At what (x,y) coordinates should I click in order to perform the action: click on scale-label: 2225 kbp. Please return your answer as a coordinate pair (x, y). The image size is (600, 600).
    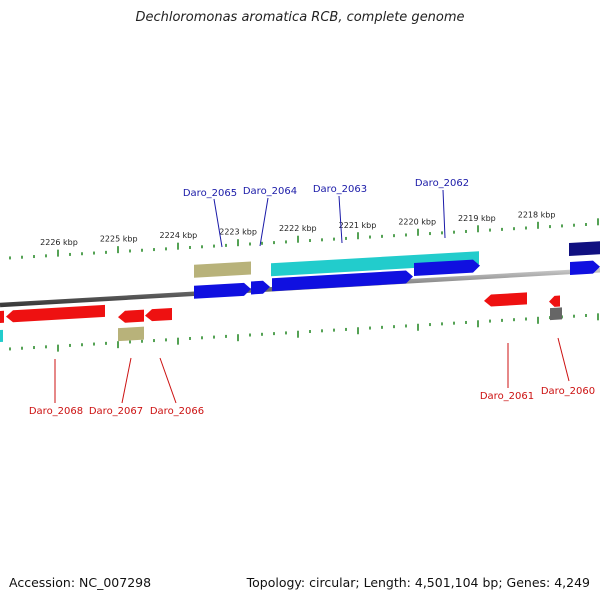
    Looking at the image, I should click on (119, 239).